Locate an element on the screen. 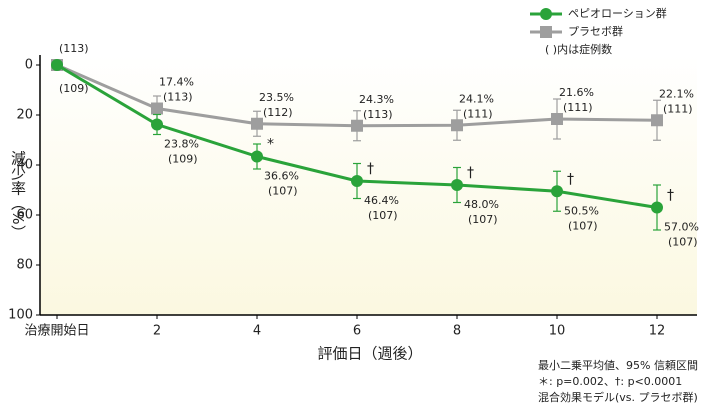  significance-mark: * is located at coordinates (270, 145).